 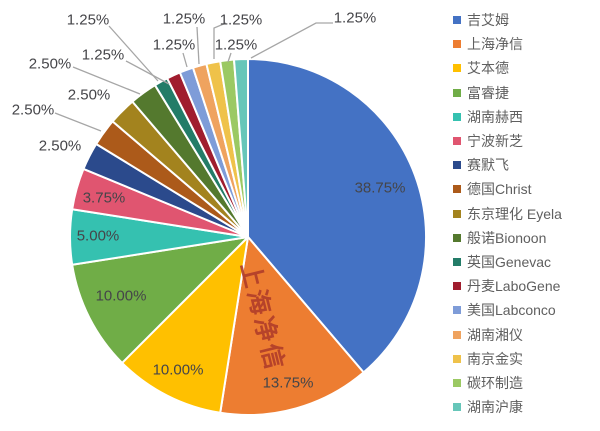 I want to click on legend-item: 碳环制造, so click(x=507, y=383).